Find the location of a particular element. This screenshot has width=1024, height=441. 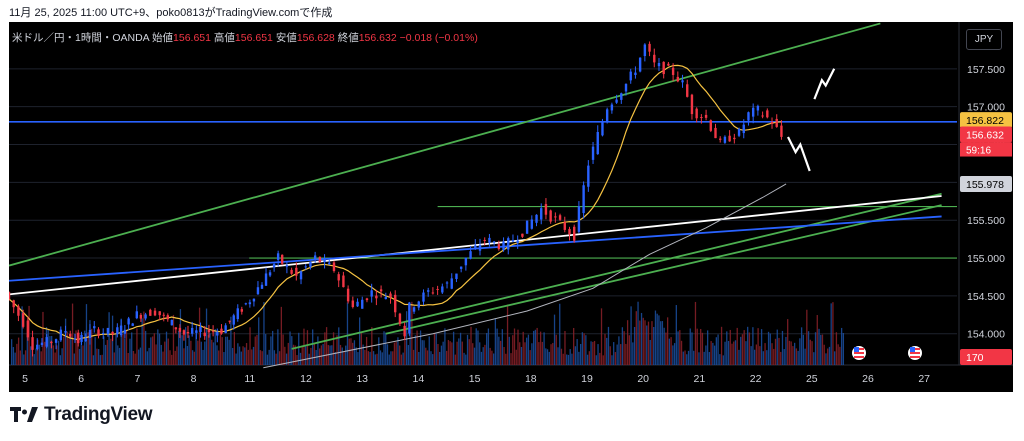

time-tick-label: 22 is located at coordinates (756, 379).